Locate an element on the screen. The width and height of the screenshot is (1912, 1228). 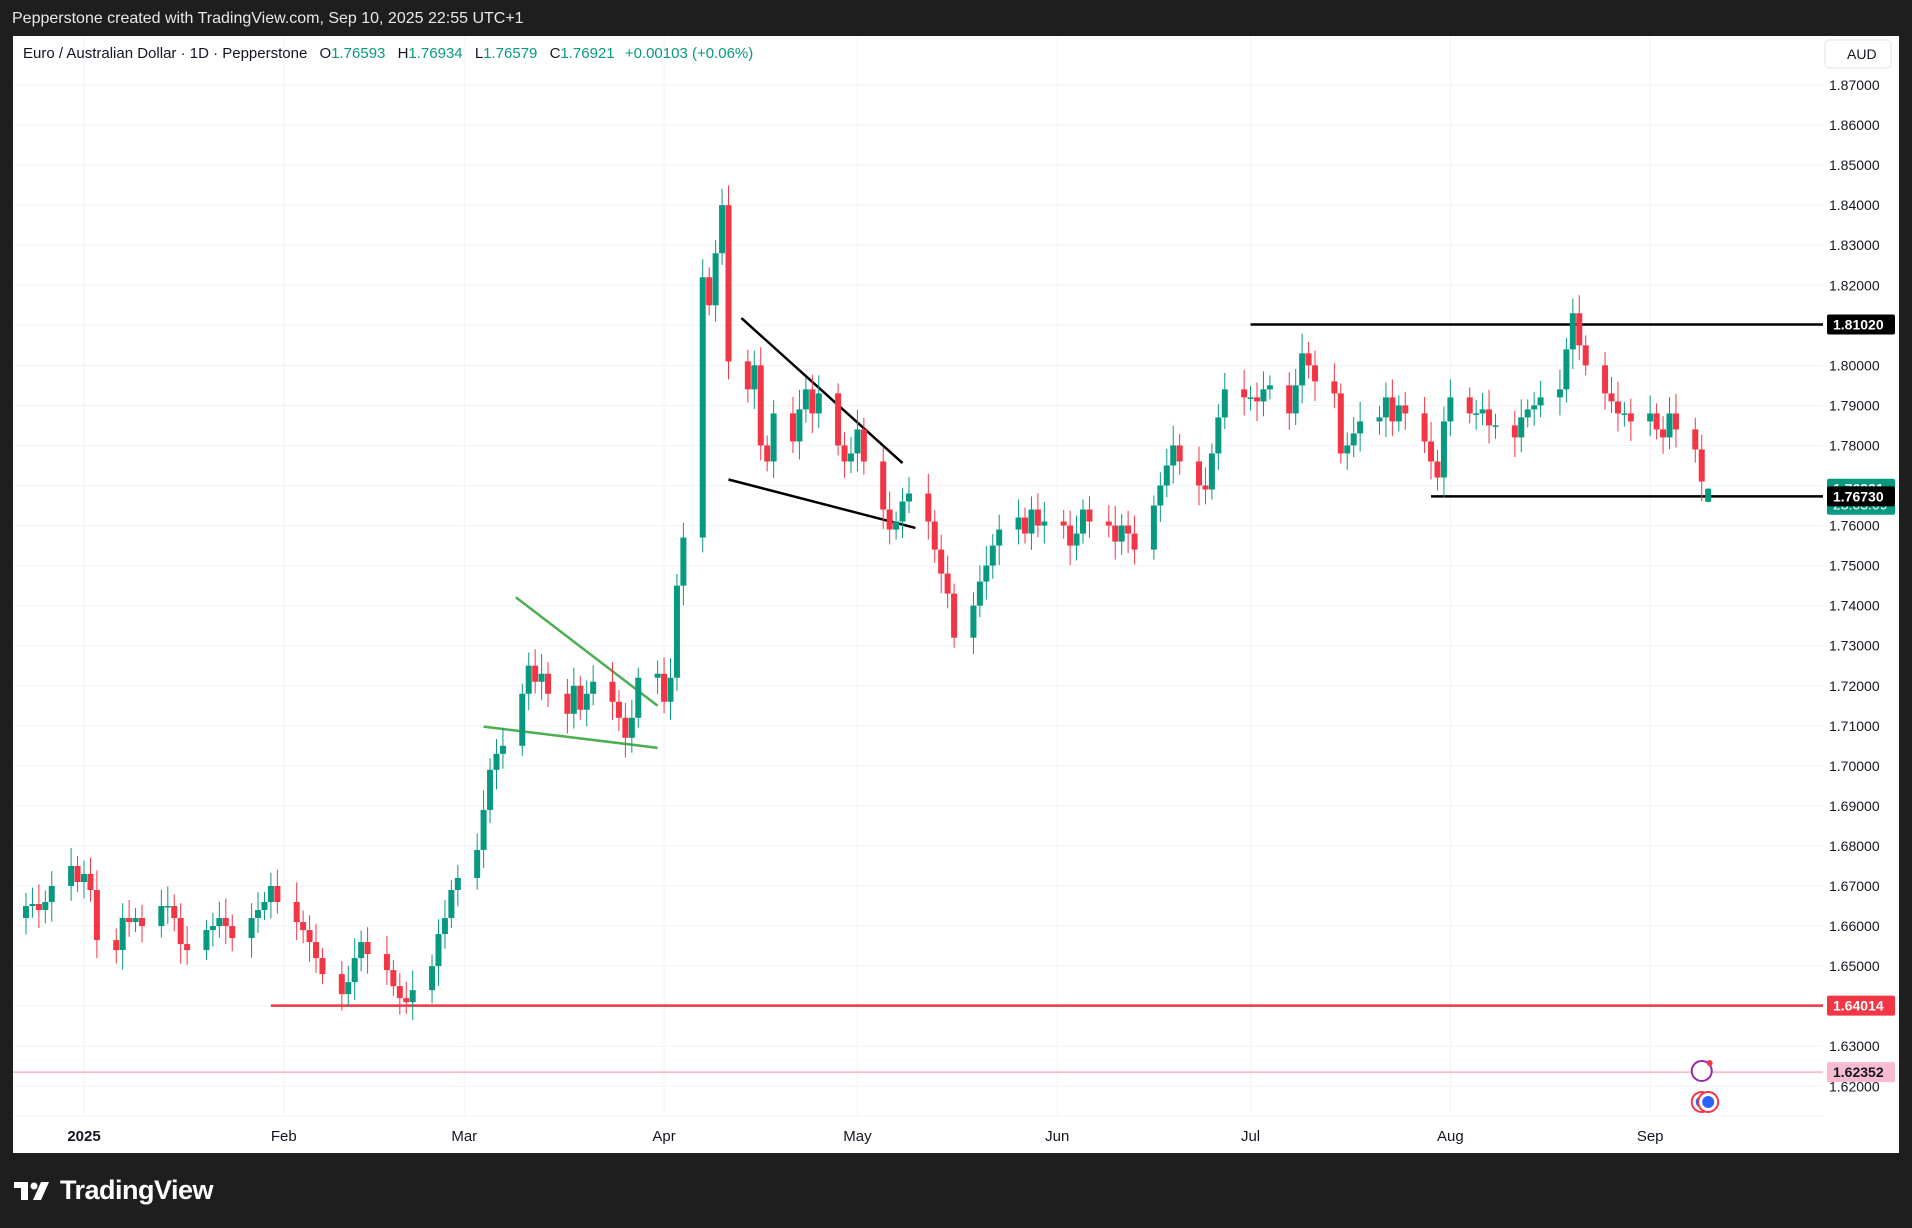
legend-high-value: 1.76934 is located at coordinates (435, 53).